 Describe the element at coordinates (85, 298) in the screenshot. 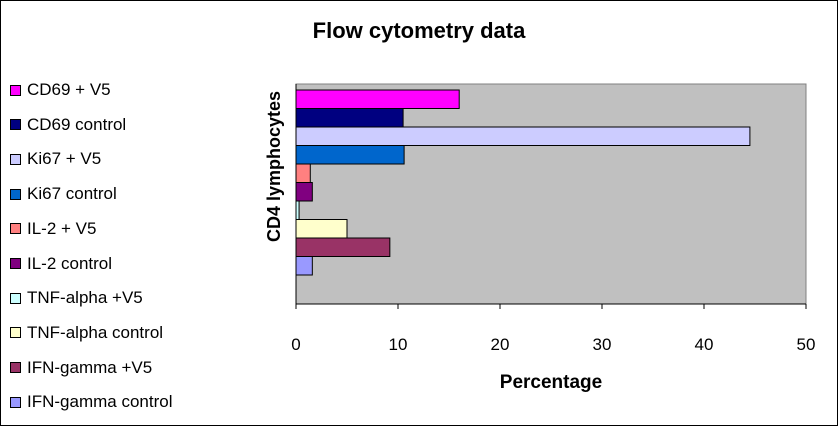

I see `legend-label: TNF-alpha +V5` at that location.